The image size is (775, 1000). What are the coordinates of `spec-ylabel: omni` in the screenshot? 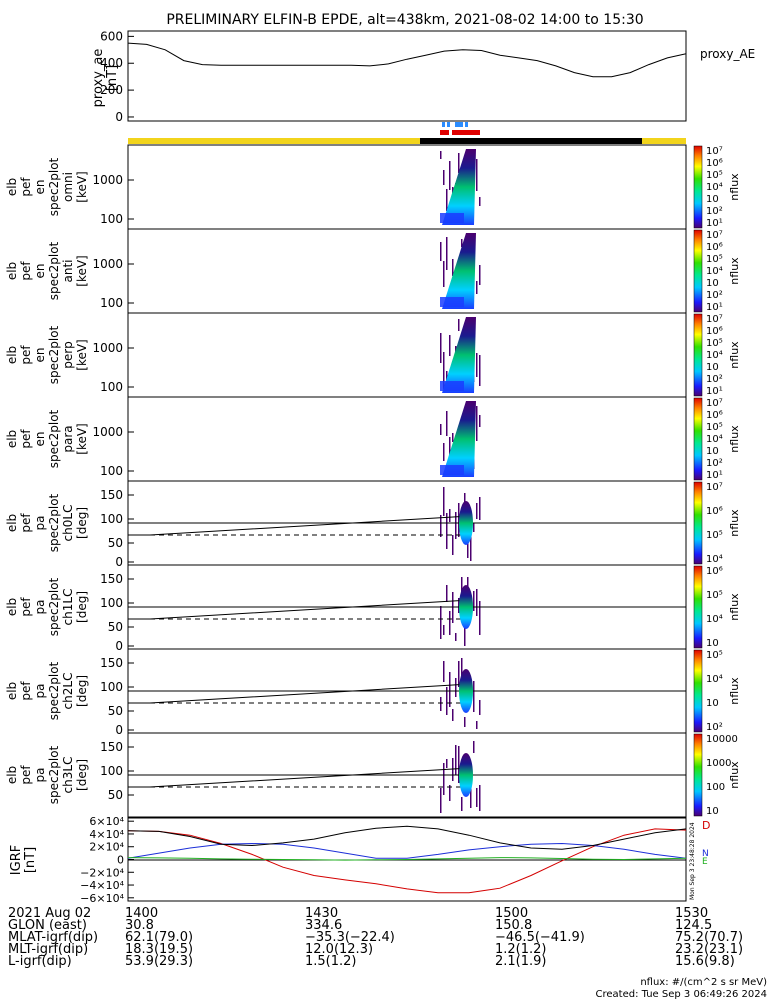 It's located at (68, 187).